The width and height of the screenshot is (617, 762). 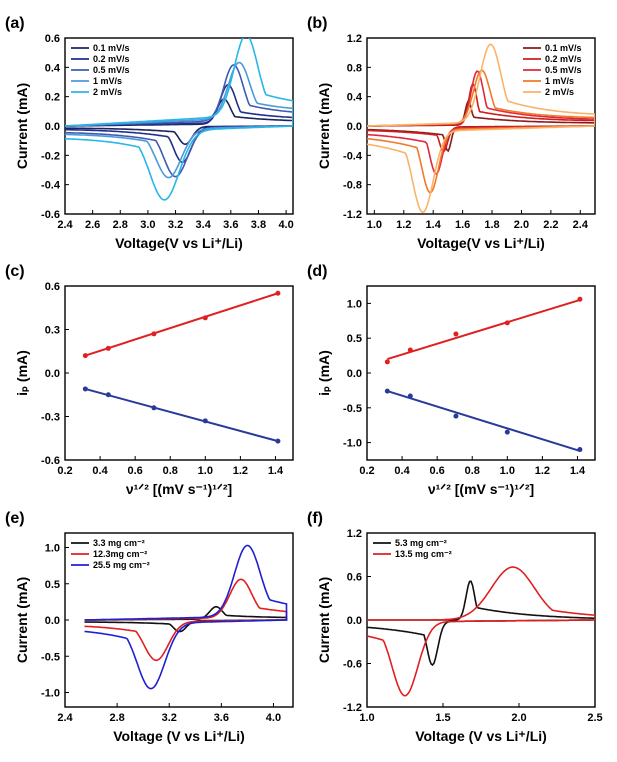 I want to click on panel-label: (e), so click(x=15, y=518).